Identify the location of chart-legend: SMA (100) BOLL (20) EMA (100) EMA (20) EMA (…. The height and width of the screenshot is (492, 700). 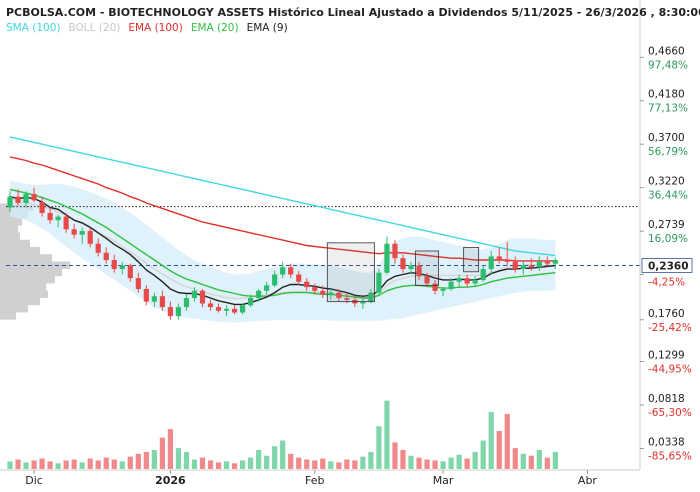
(147, 28).